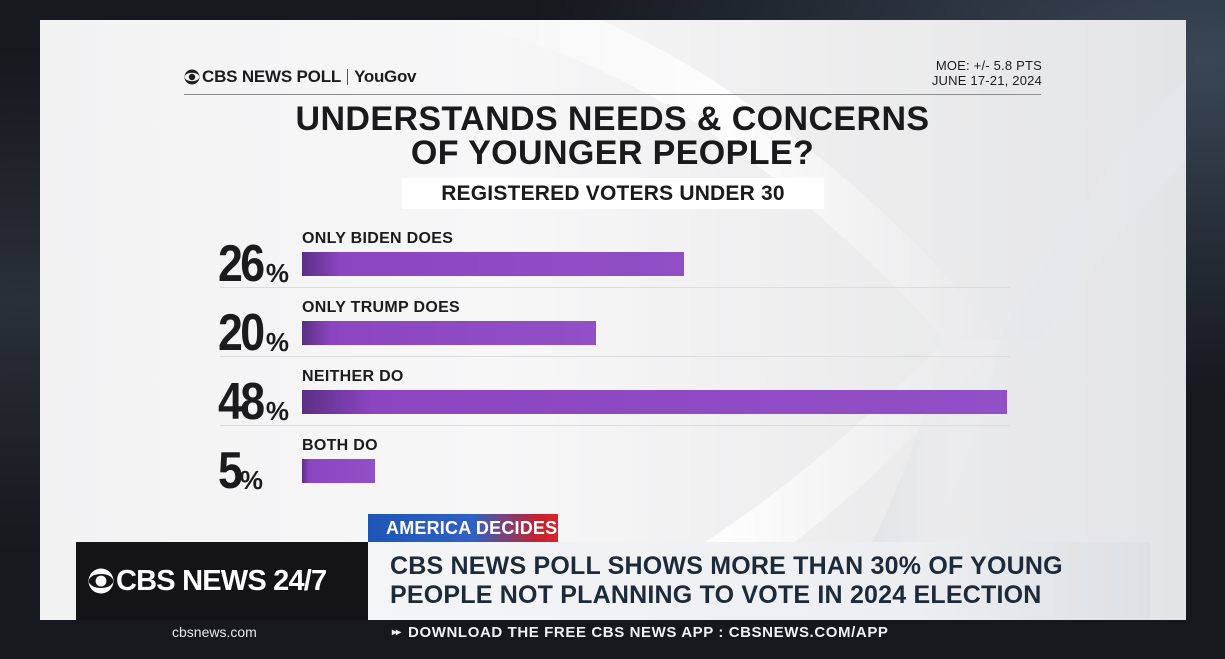  I want to click on poll-brand-name: CBS NEWS POLL, so click(272, 76).